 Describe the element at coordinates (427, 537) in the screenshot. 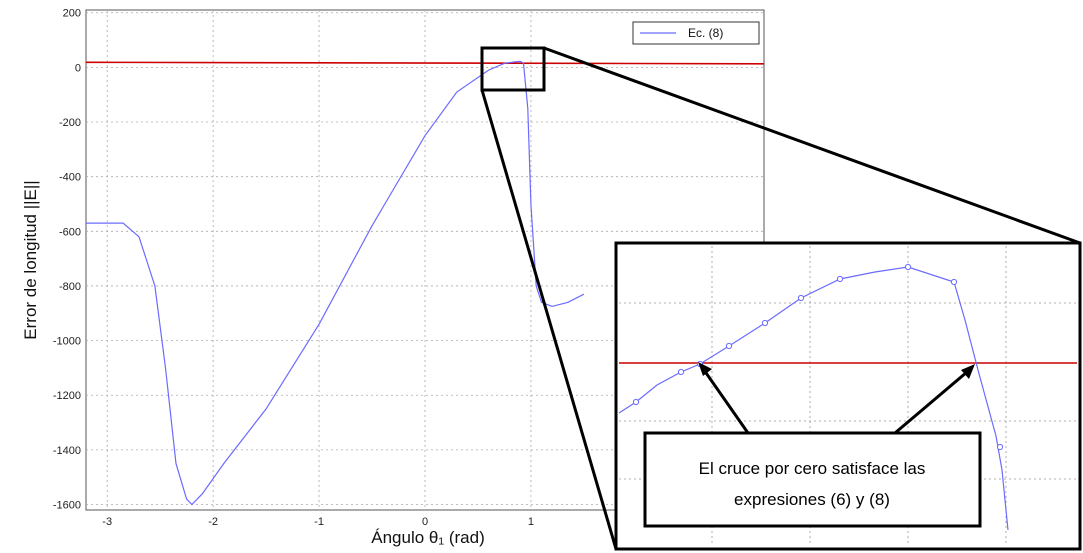

I see `x-axis-label: Ángulo θ₁ (rad)` at that location.